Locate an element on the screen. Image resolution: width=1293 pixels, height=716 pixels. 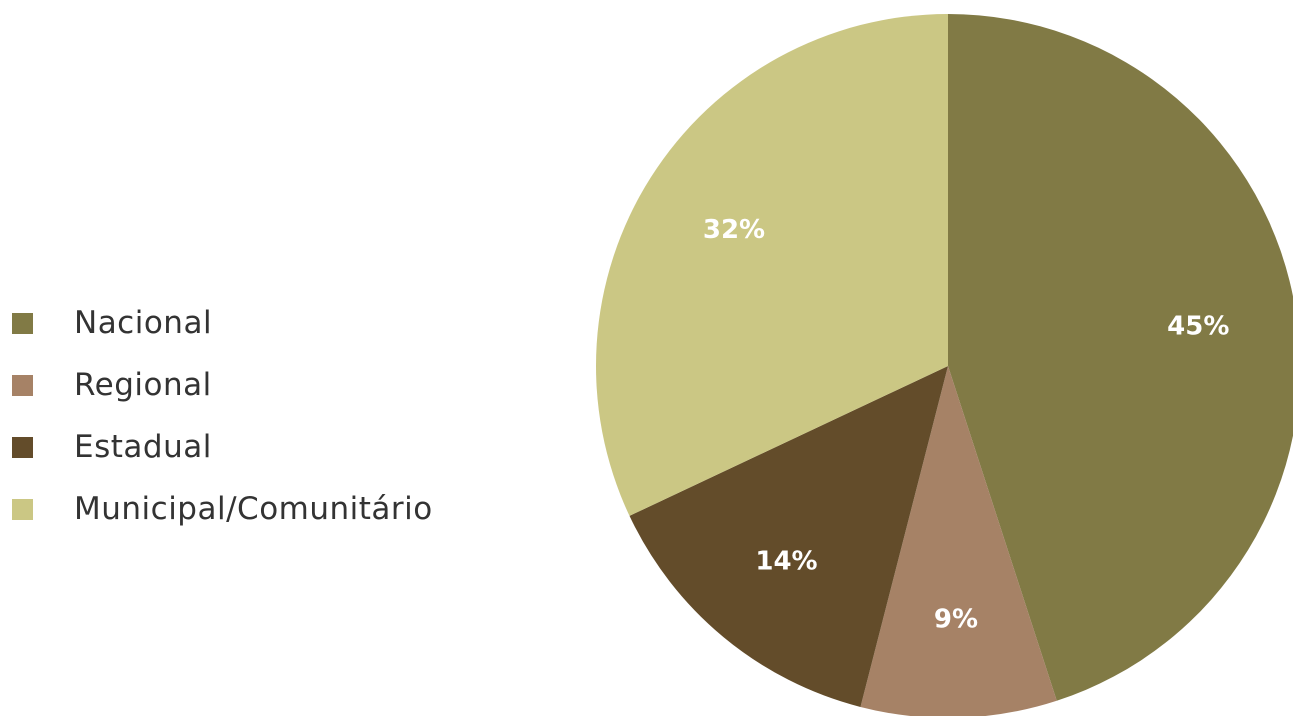
legend-label: Nacional is located at coordinates (143, 323).